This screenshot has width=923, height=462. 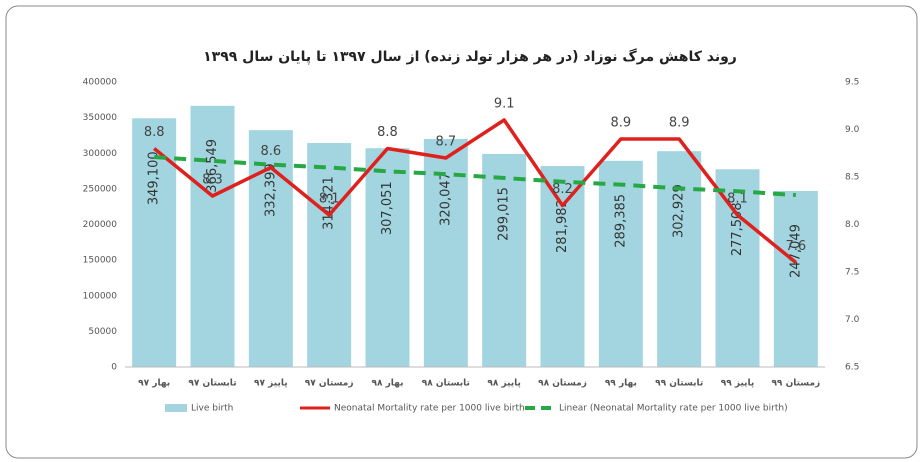 What do you see at coordinates (620, 221) in the screenshot?
I see `bar-value-label: 289,385` at bounding box center [620, 221].